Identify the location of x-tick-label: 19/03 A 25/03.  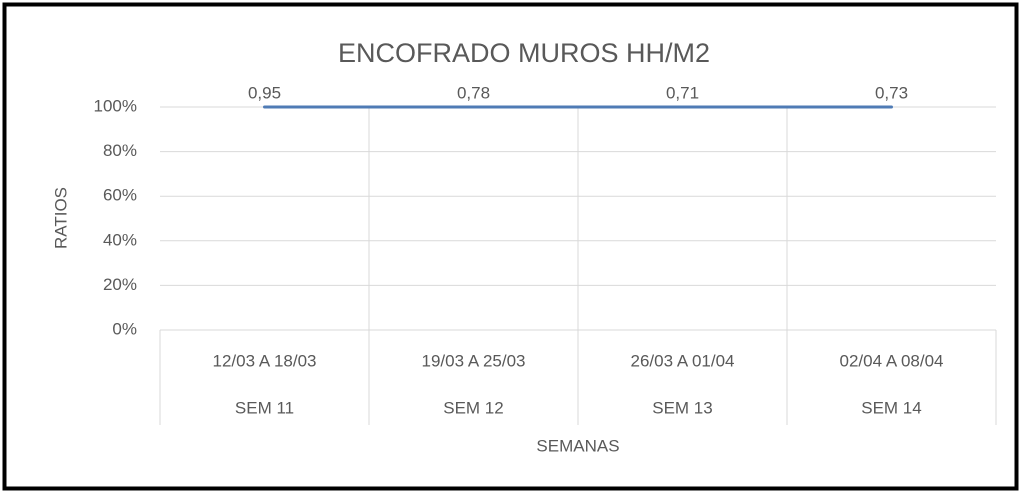
(474, 360).